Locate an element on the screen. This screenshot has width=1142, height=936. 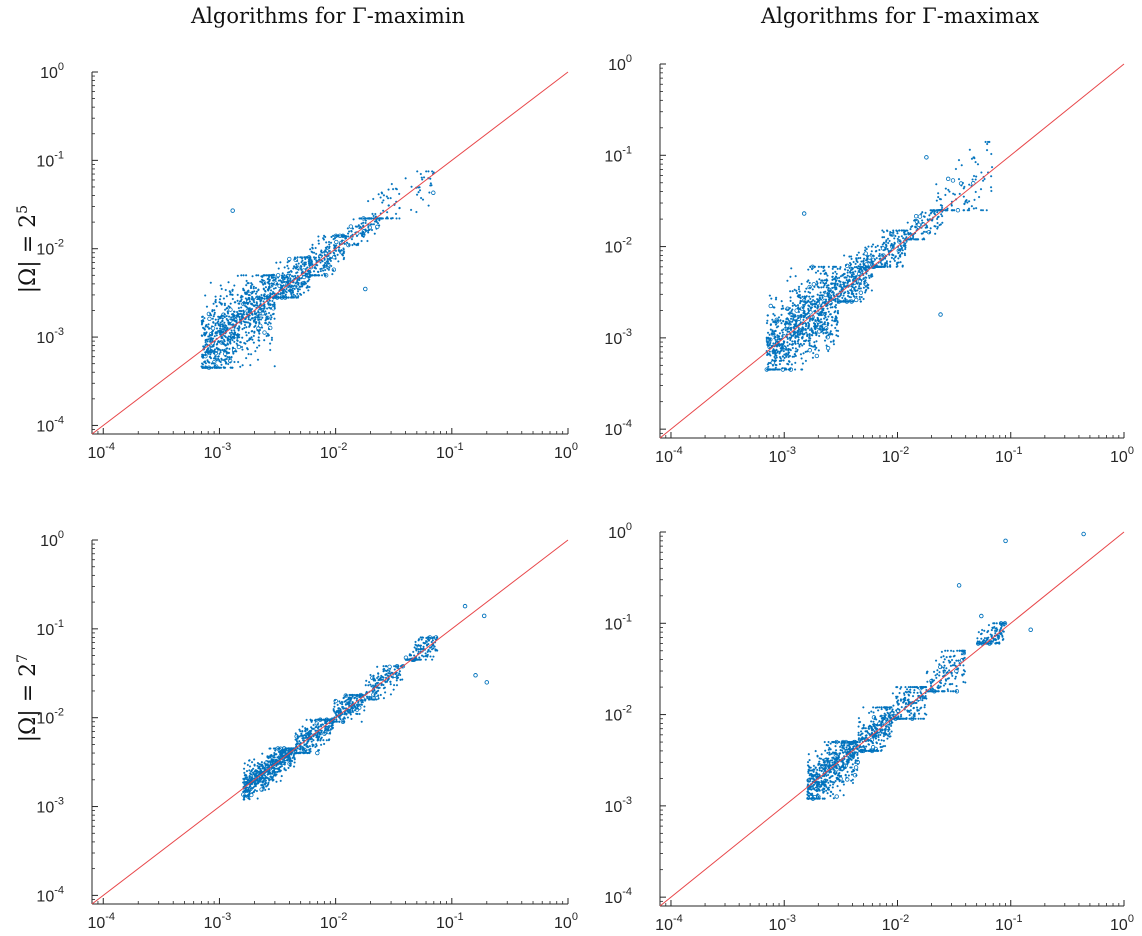
scatter-points is located at coordinates (365, 702).